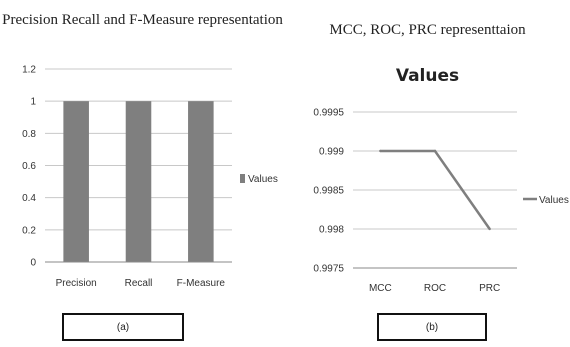 Image resolution: width=570 pixels, height=347 pixels. Describe the element at coordinates (328, 191) in the screenshot. I see `y-tick-label: 0.9985` at that location.